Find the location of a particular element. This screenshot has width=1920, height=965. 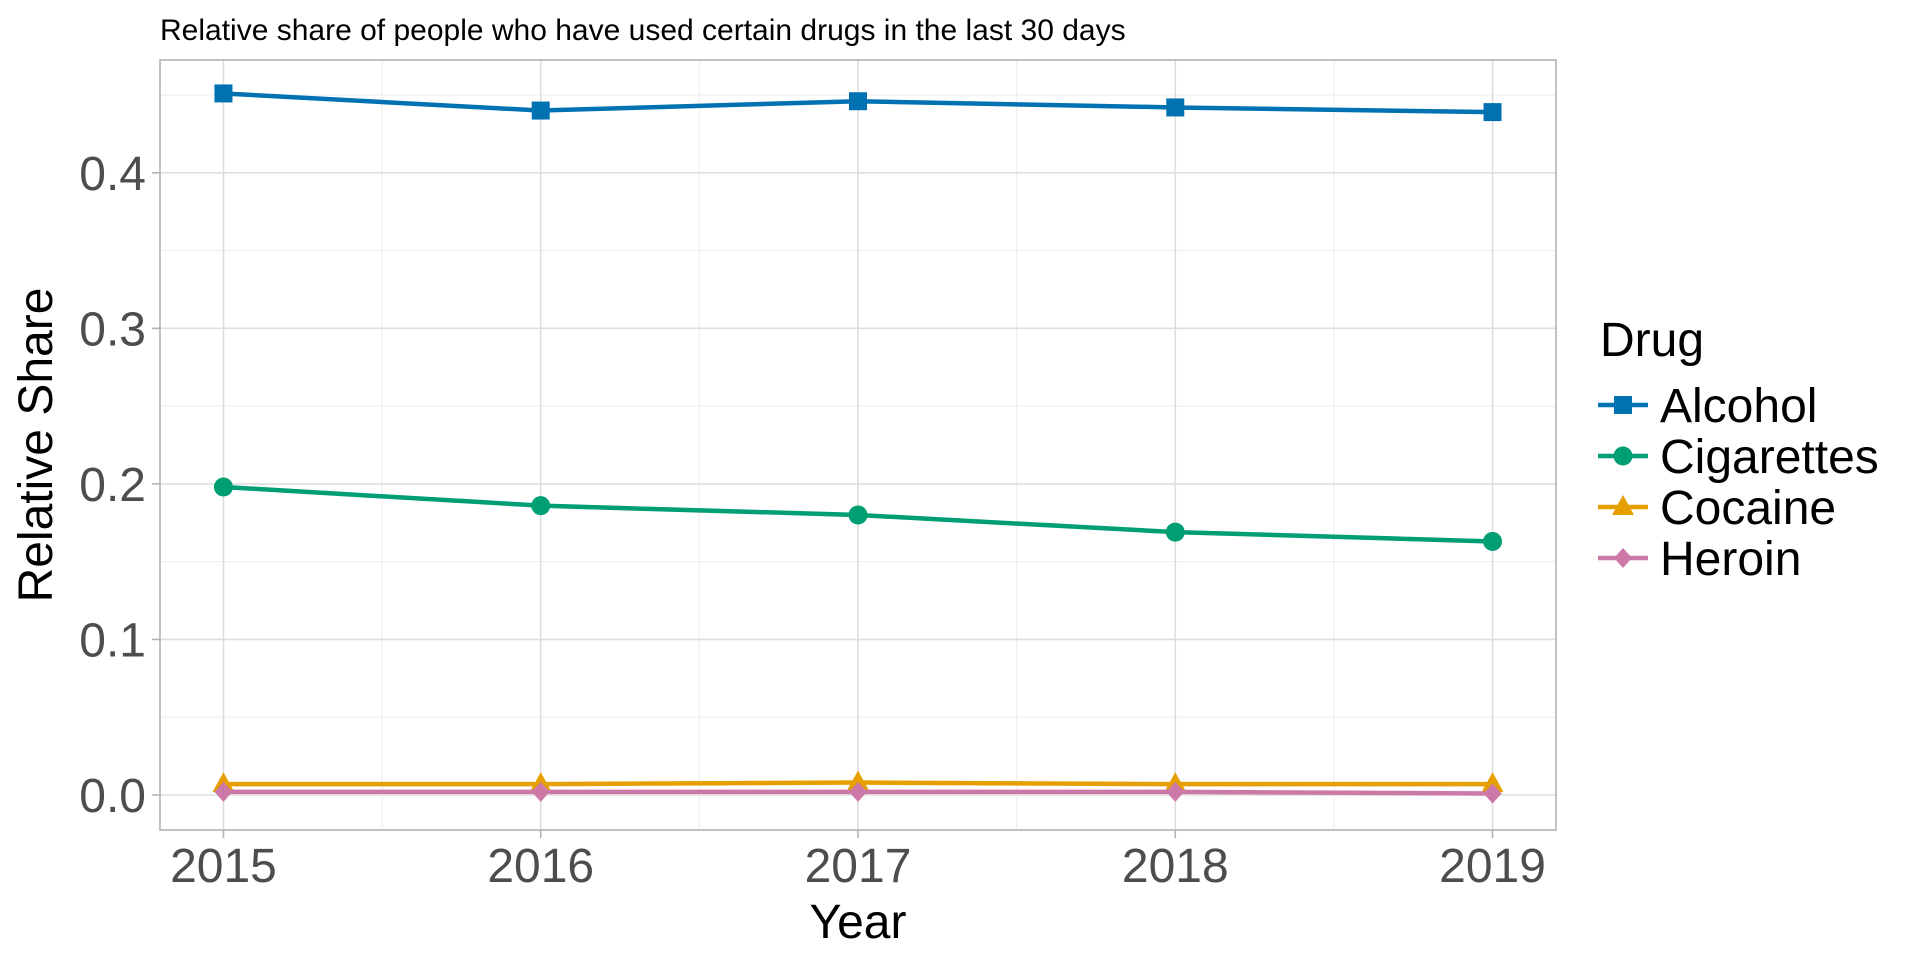

legend-item-cocaine: Cocaine is located at coordinates (1717, 508).